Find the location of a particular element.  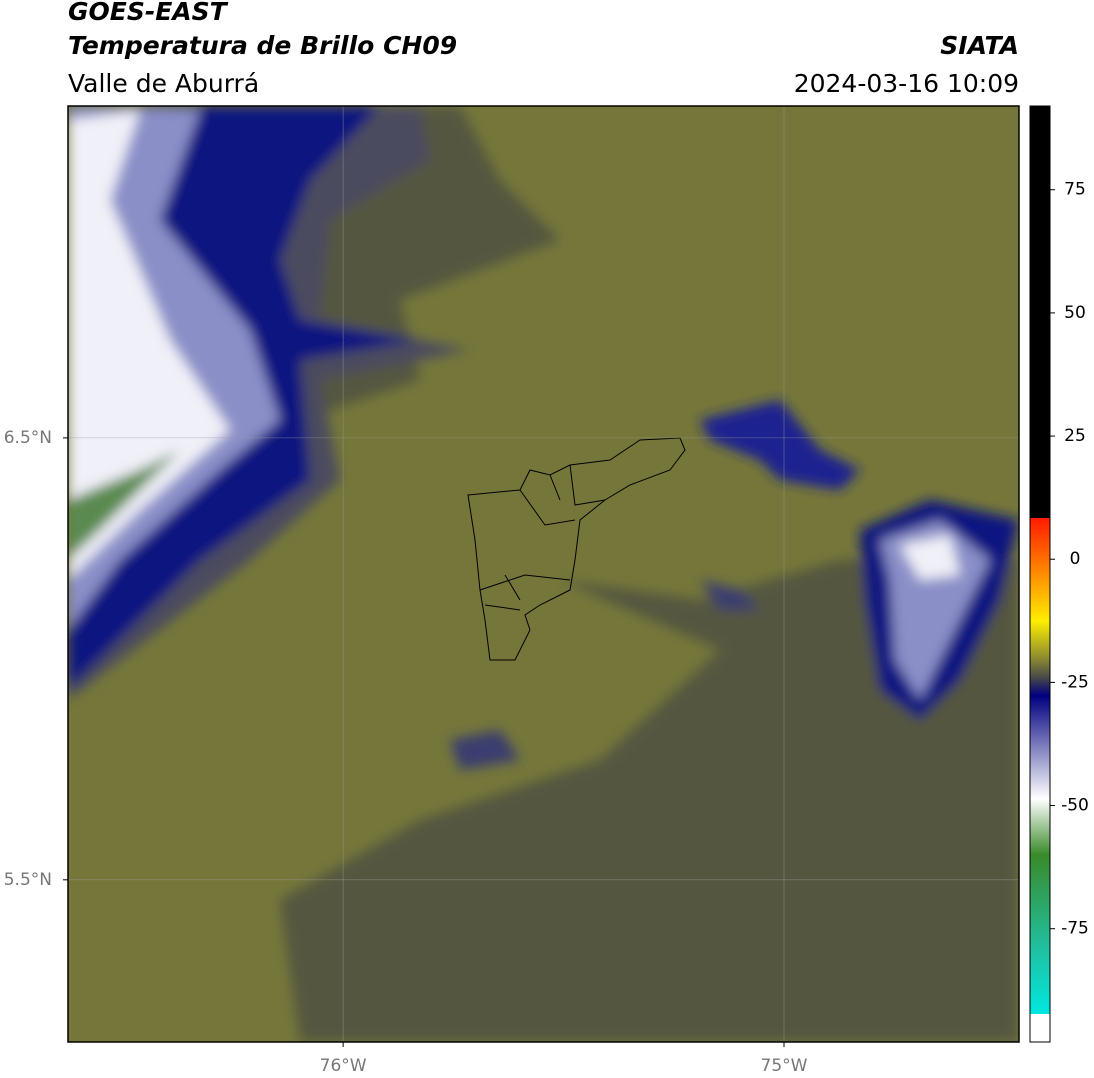

region: Valle de Aburrá is located at coordinates (163, 83).